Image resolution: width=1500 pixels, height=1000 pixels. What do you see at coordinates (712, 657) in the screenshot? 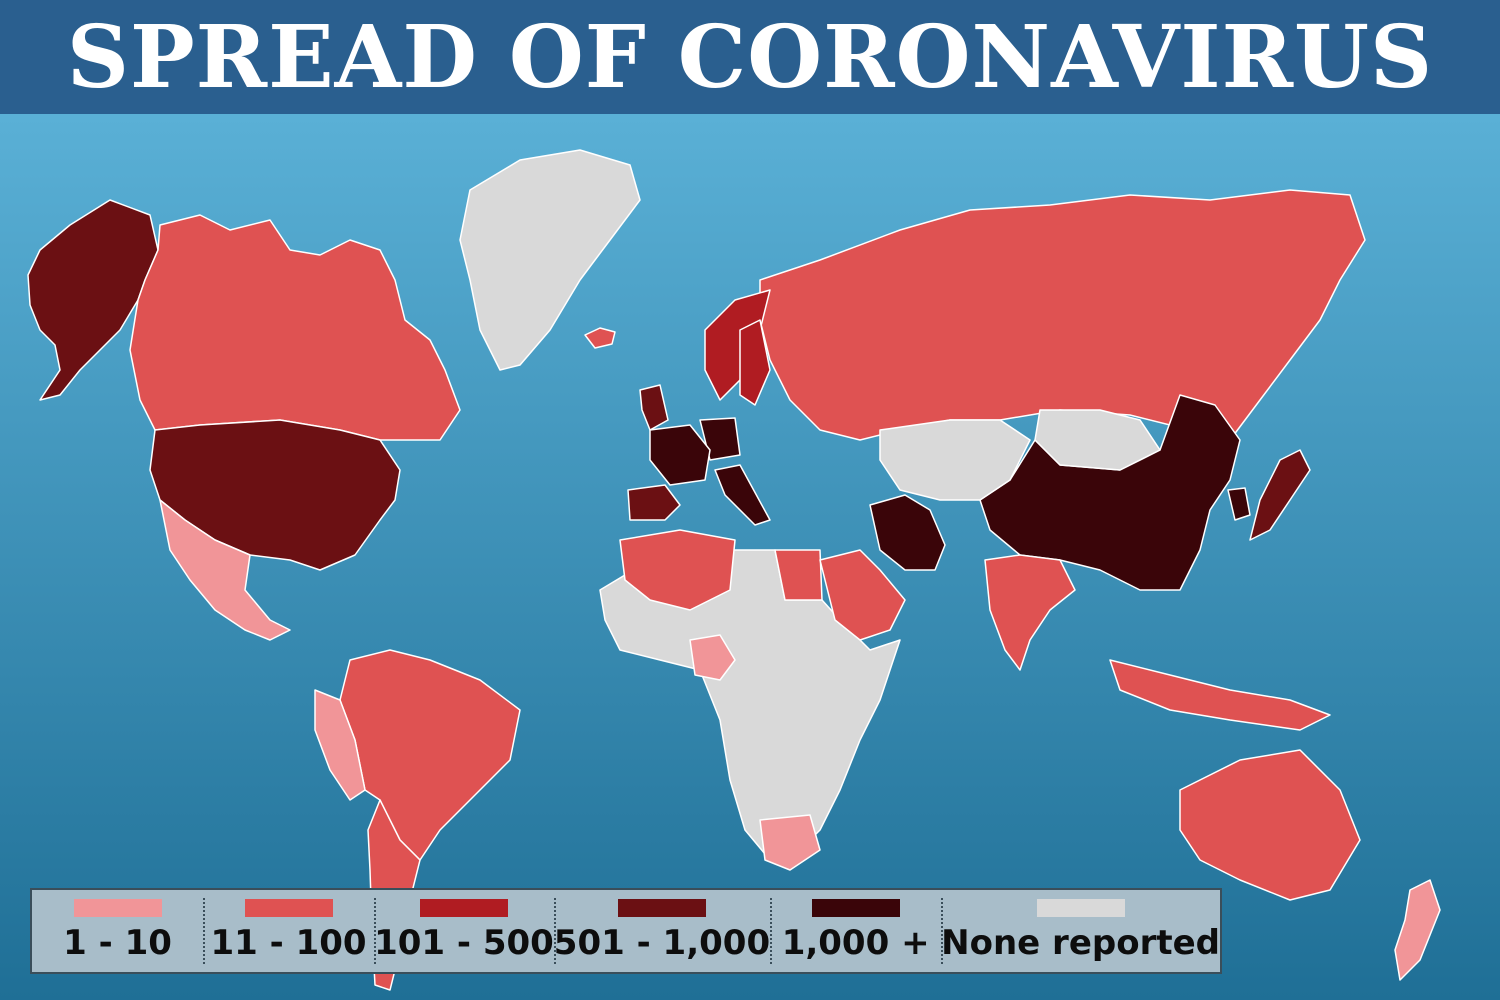
I see `region-nigeria` at bounding box center [712, 657].